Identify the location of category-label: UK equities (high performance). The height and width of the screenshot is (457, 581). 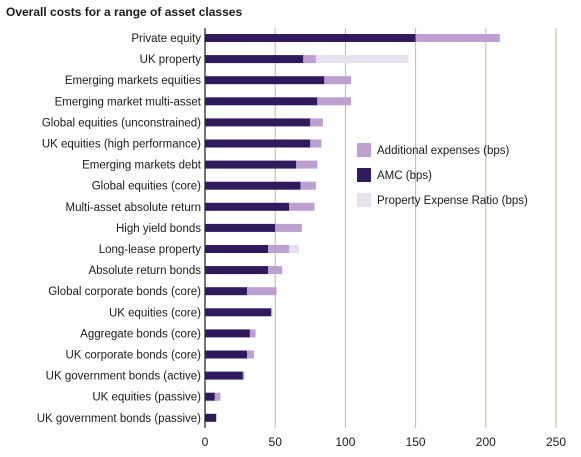
(121, 145).